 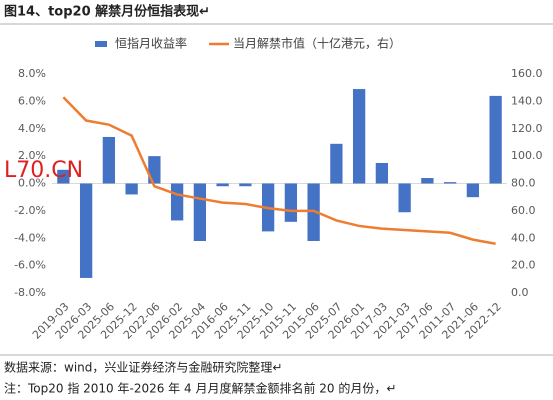 What do you see at coordinates (32, 183) in the screenshot?
I see `y-tick-label: 0.0%` at bounding box center [32, 183].